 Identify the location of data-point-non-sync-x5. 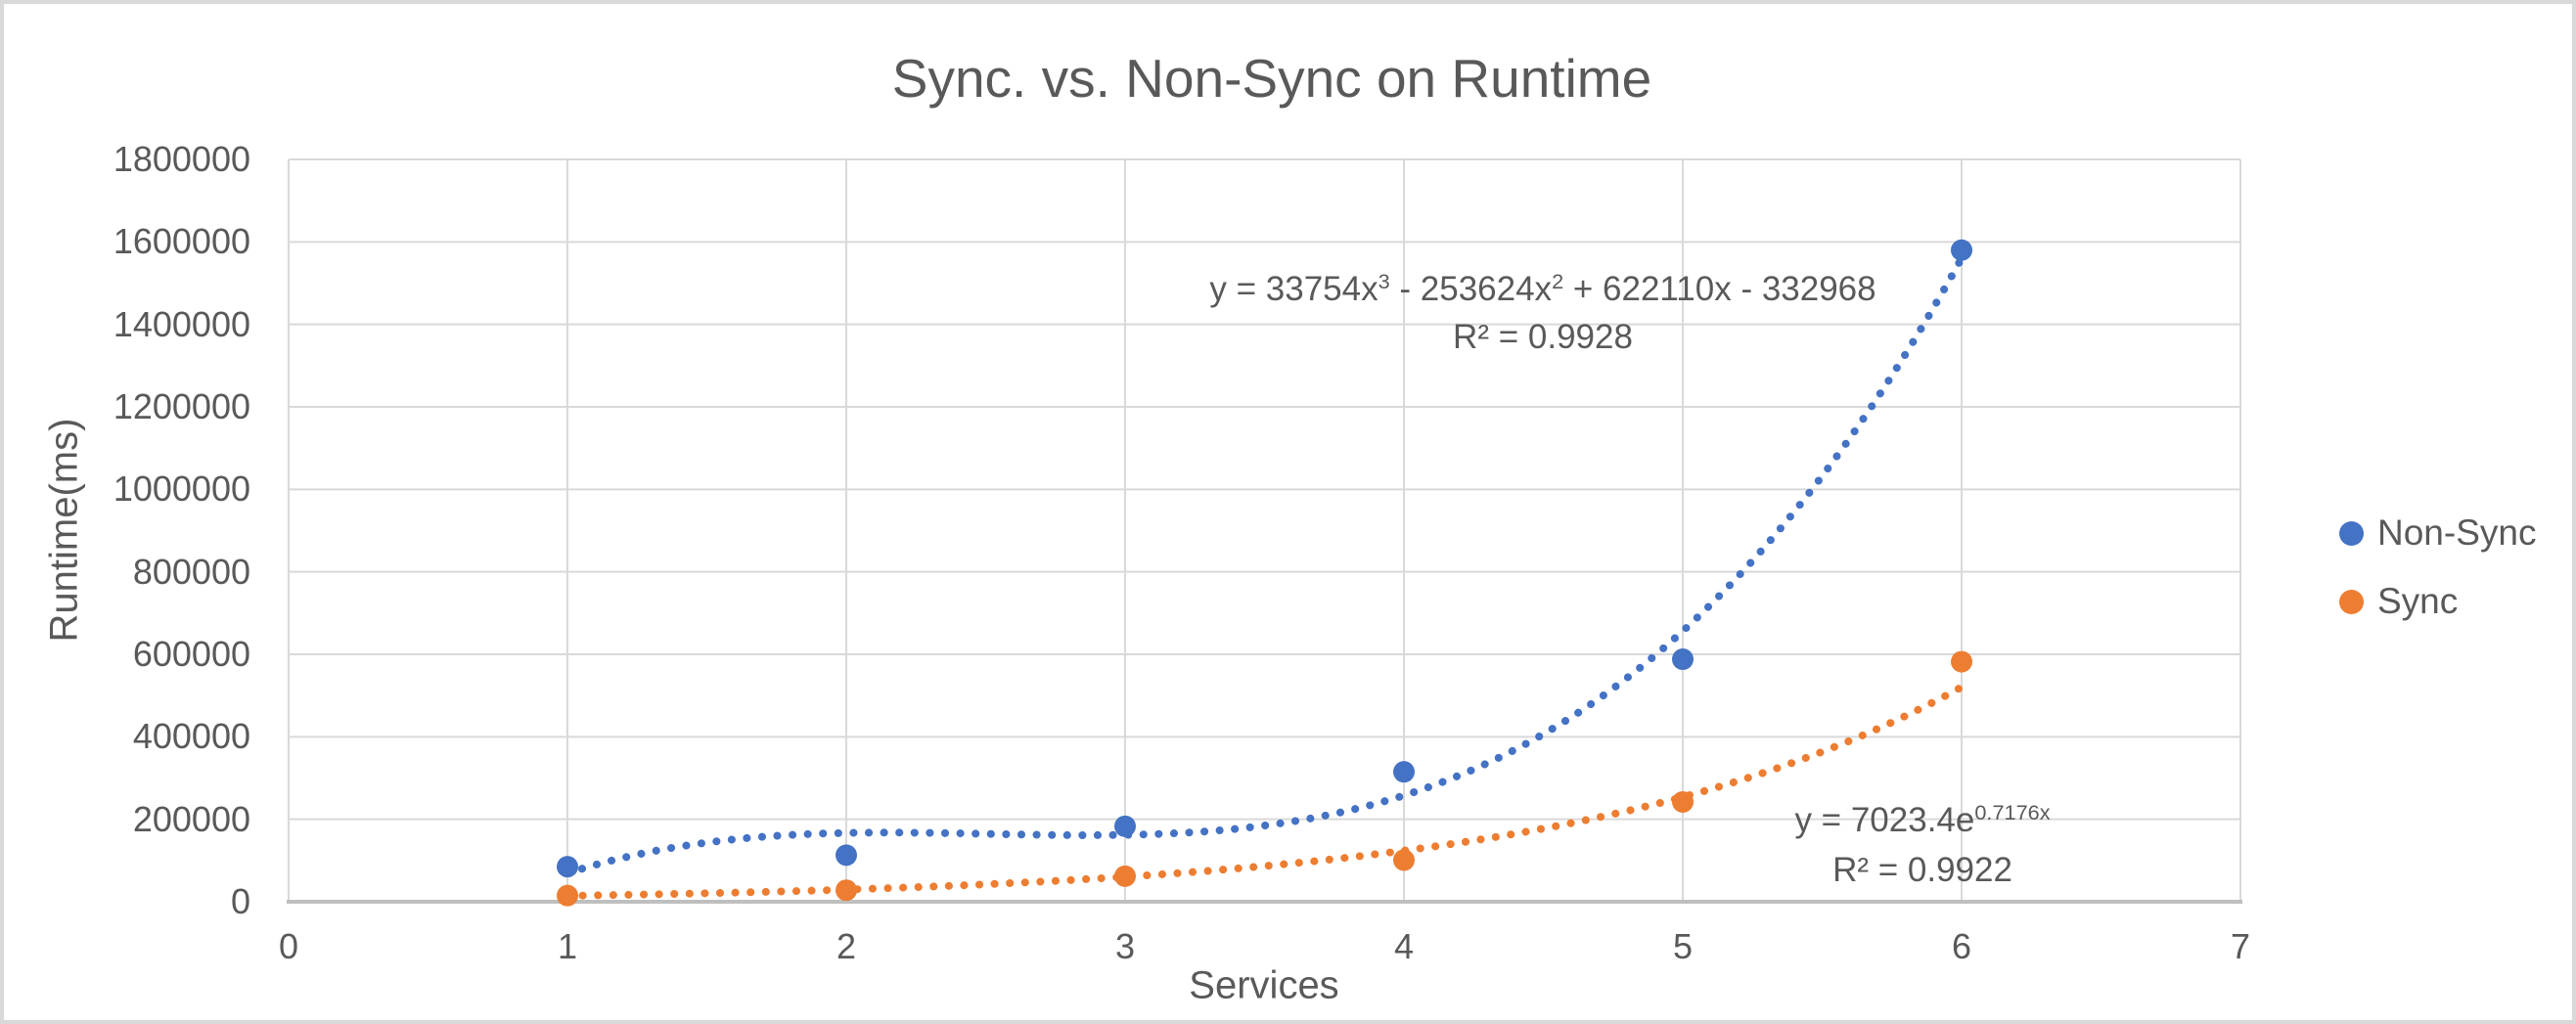
(1683, 659).